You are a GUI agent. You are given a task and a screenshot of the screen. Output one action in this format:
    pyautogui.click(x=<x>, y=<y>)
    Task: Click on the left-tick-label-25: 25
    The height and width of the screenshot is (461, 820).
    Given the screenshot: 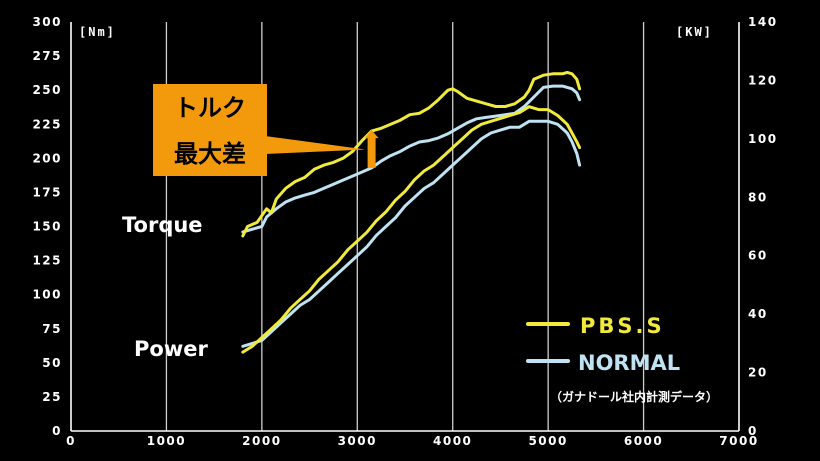 What is the action you would take?
    pyautogui.click(x=52, y=397)
    